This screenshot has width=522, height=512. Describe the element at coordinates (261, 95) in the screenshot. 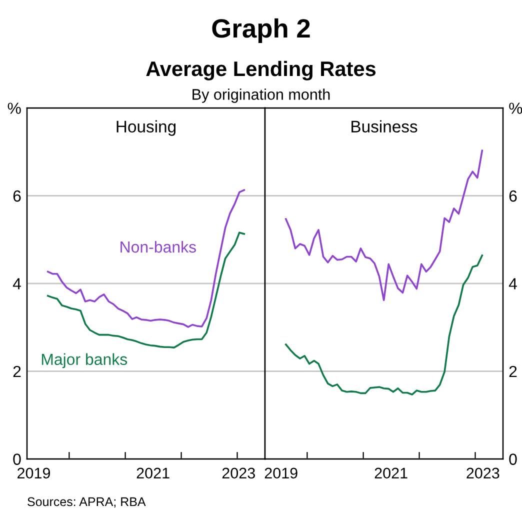

I see `text: By origination month` at that location.